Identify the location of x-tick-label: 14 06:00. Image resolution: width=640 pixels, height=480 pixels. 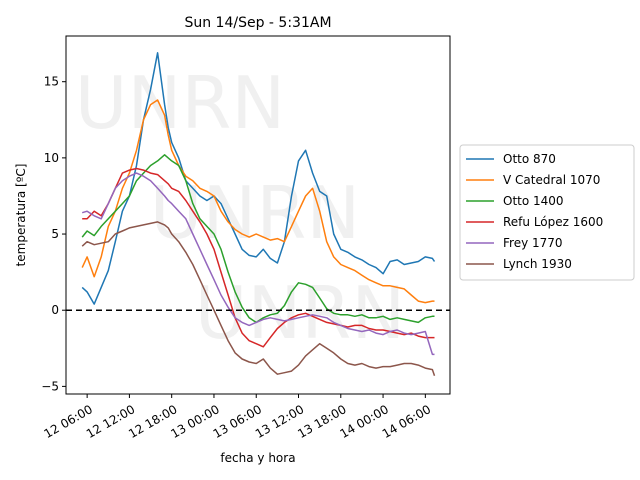
(406, 421).